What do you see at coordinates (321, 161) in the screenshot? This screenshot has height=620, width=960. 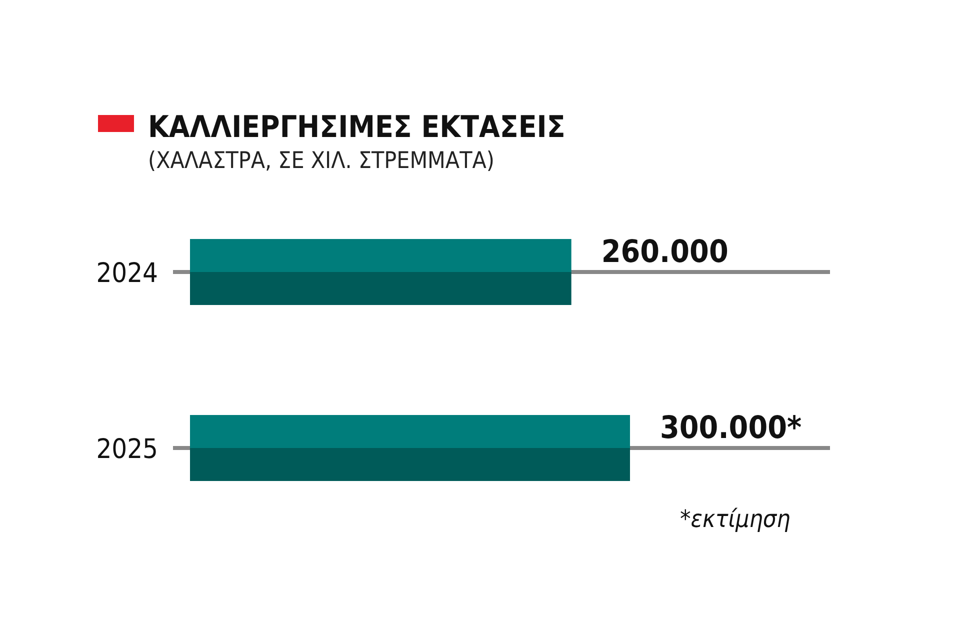 I see `chart-subtitle: (ΧΑΛΑΣΤΡΑ, ΣΕ ΧΙΛ. ΣΤΡΕΜΜΑΤΑ)` at bounding box center [321, 161].